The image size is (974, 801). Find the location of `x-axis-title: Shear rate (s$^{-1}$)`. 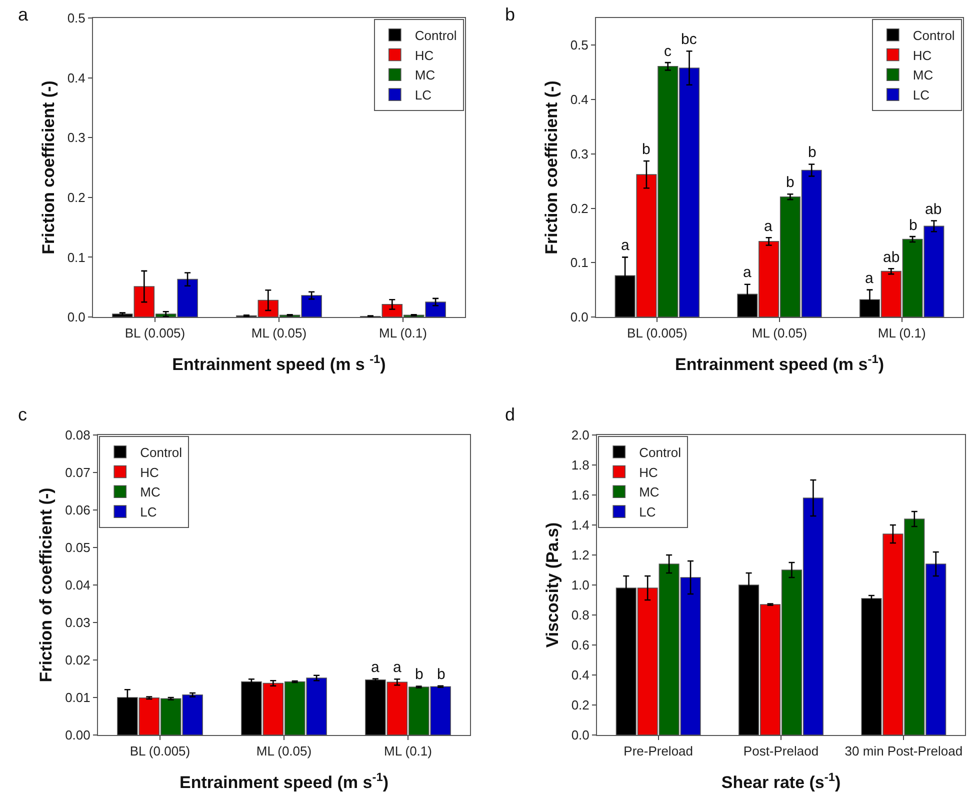

x-axis-title: Shear rate (s$^{-1}$) is located at coordinates (781, 781).